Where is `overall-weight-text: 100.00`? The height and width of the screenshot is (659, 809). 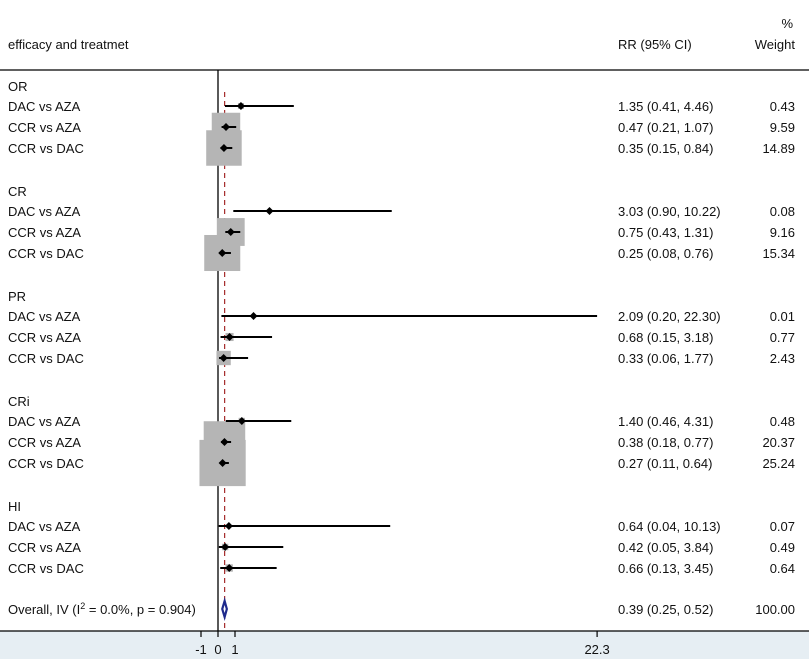 overall-weight-text: 100.00 is located at coordinates (775, 609).